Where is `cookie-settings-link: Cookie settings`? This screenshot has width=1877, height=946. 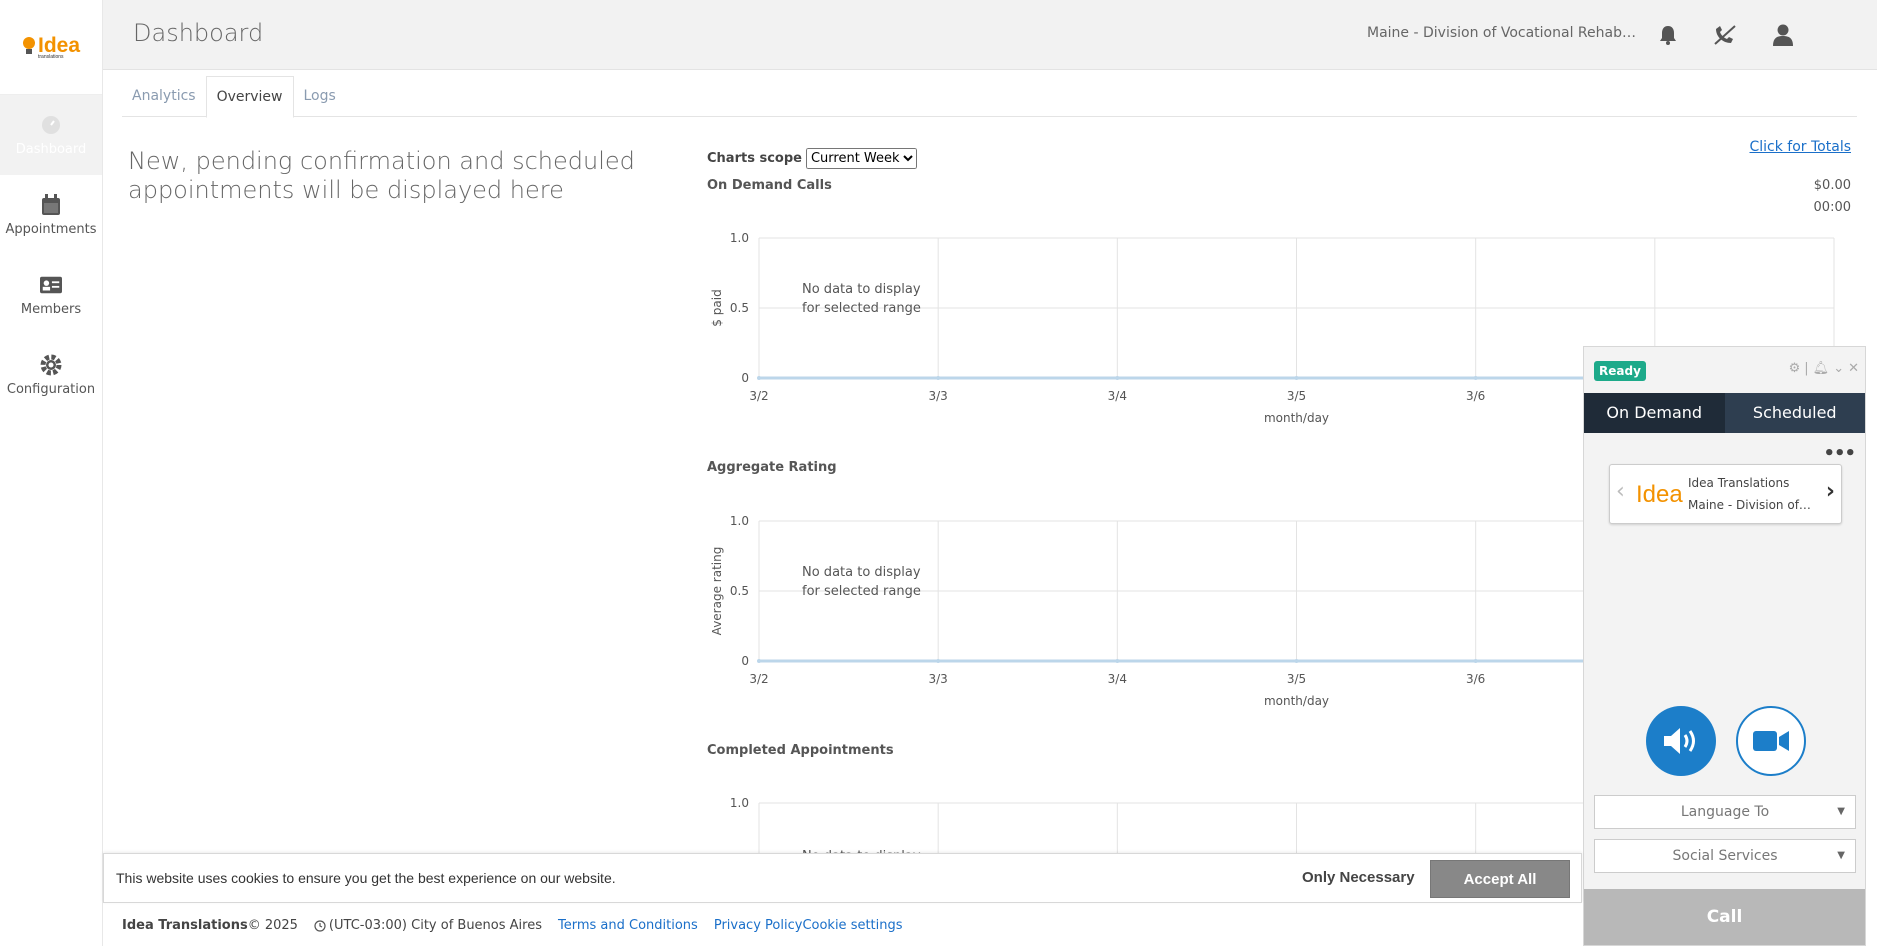 cookie-settings-link: Cookie settings is located at coordinates (852, 925).